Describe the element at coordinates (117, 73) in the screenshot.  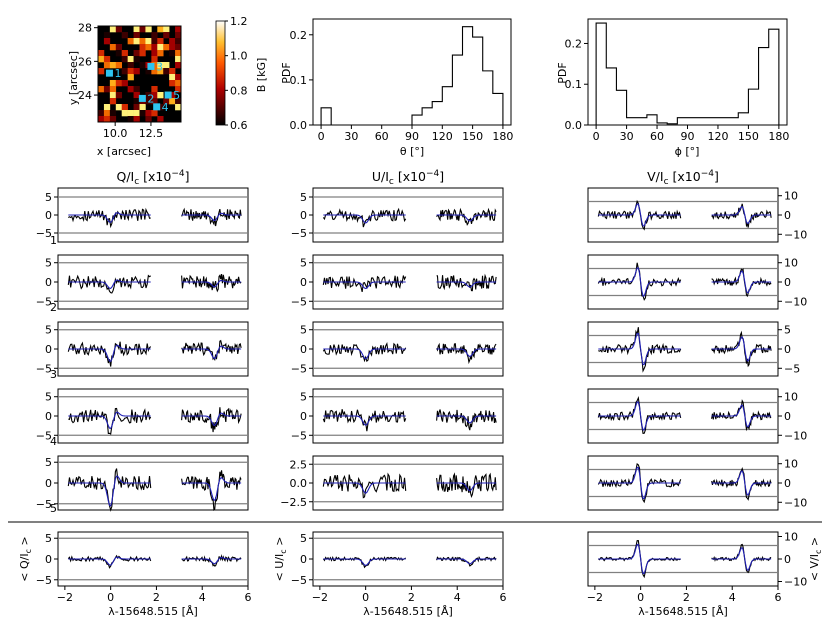
I see `map-point-label: 1` at that location.